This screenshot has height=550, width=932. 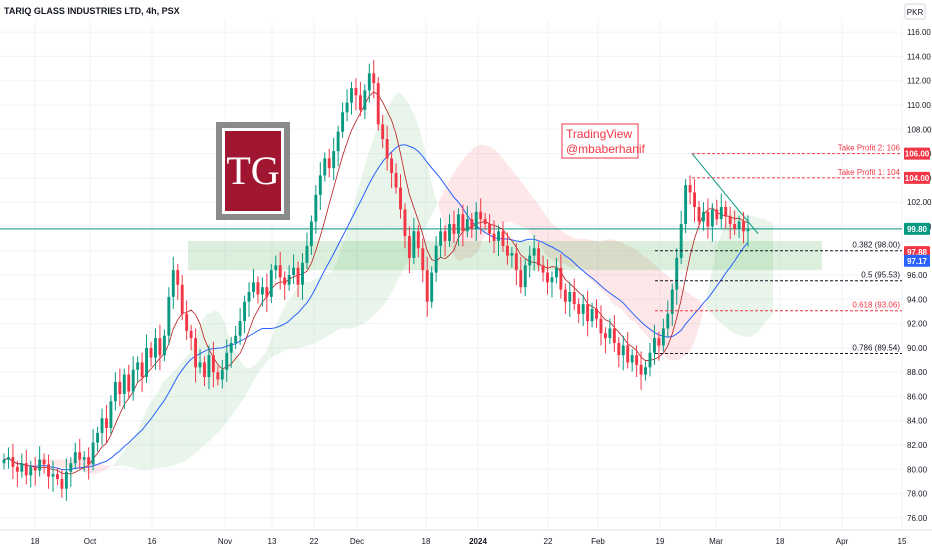 What do you see at coordinates (917, 260) in the screenshot?
I see `price-tag-box` at bounding box center [917, 260].